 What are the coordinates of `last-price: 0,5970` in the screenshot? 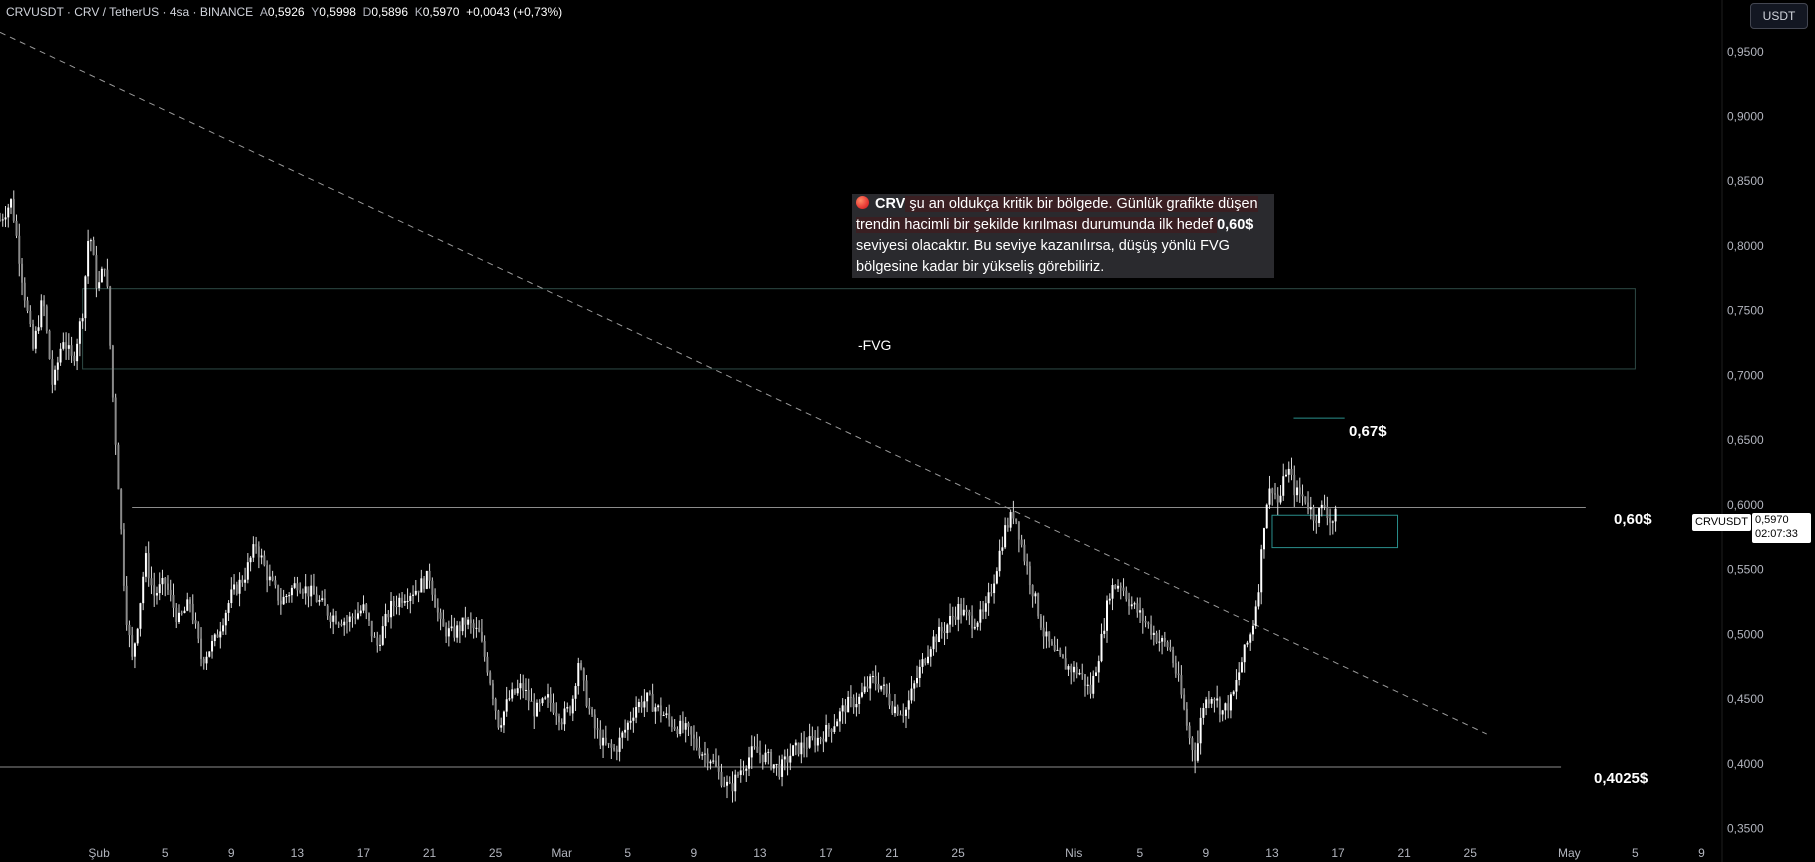 It's located at (1772, 520).